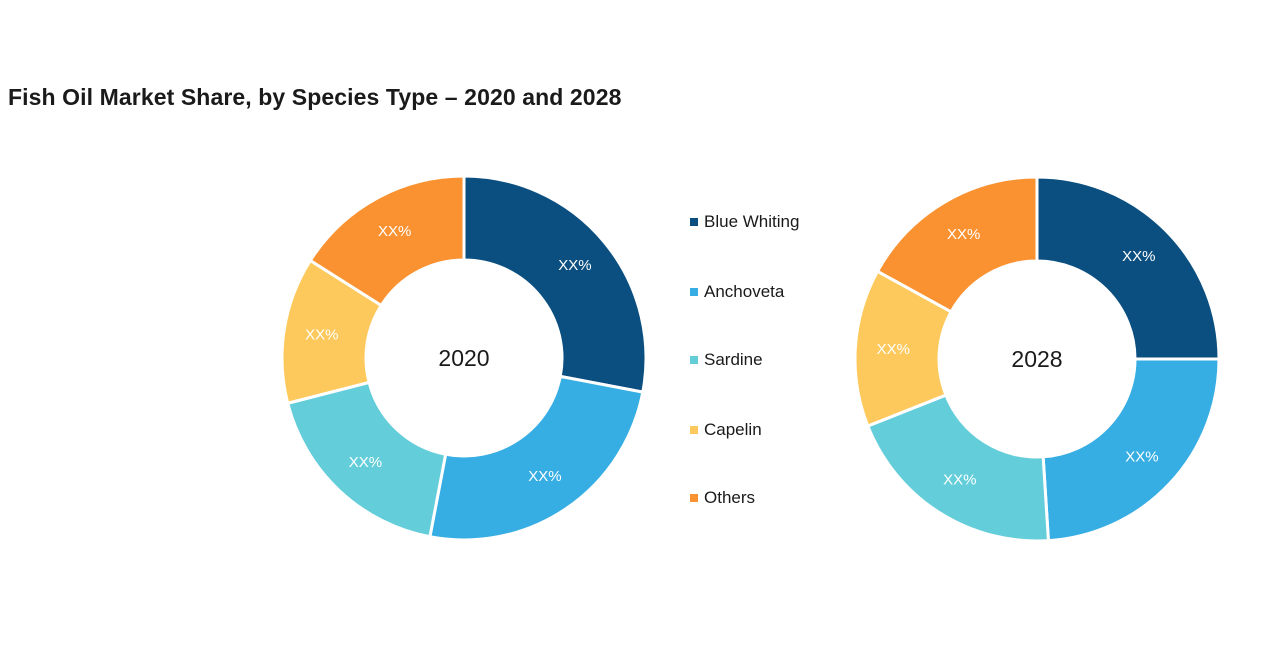  Describe the element at coordinates (1141, 457) in the screenshot. I see `slice-label-anchoveta-2028: XX%` at that location.